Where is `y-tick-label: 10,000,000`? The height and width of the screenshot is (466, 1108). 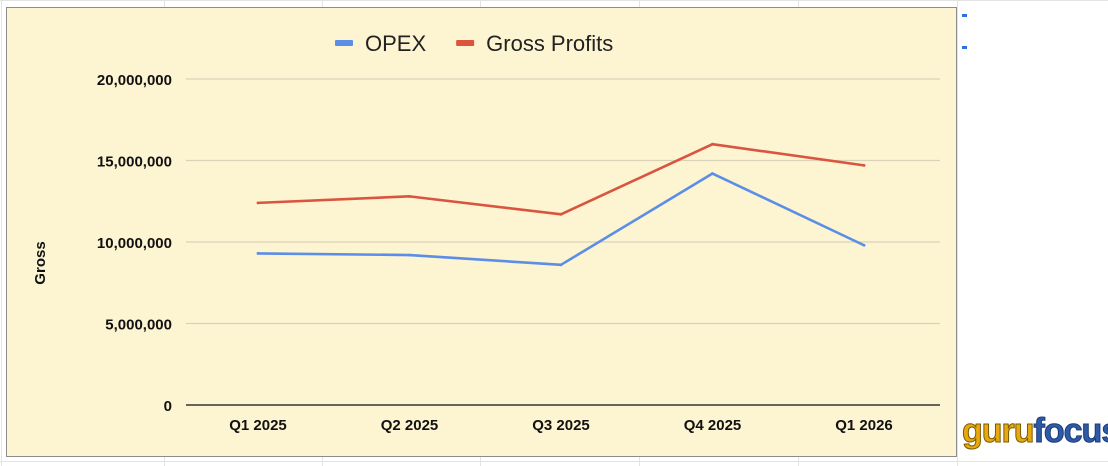
y-tick-label: 10,000,000 is located at coordinates (134, 243).